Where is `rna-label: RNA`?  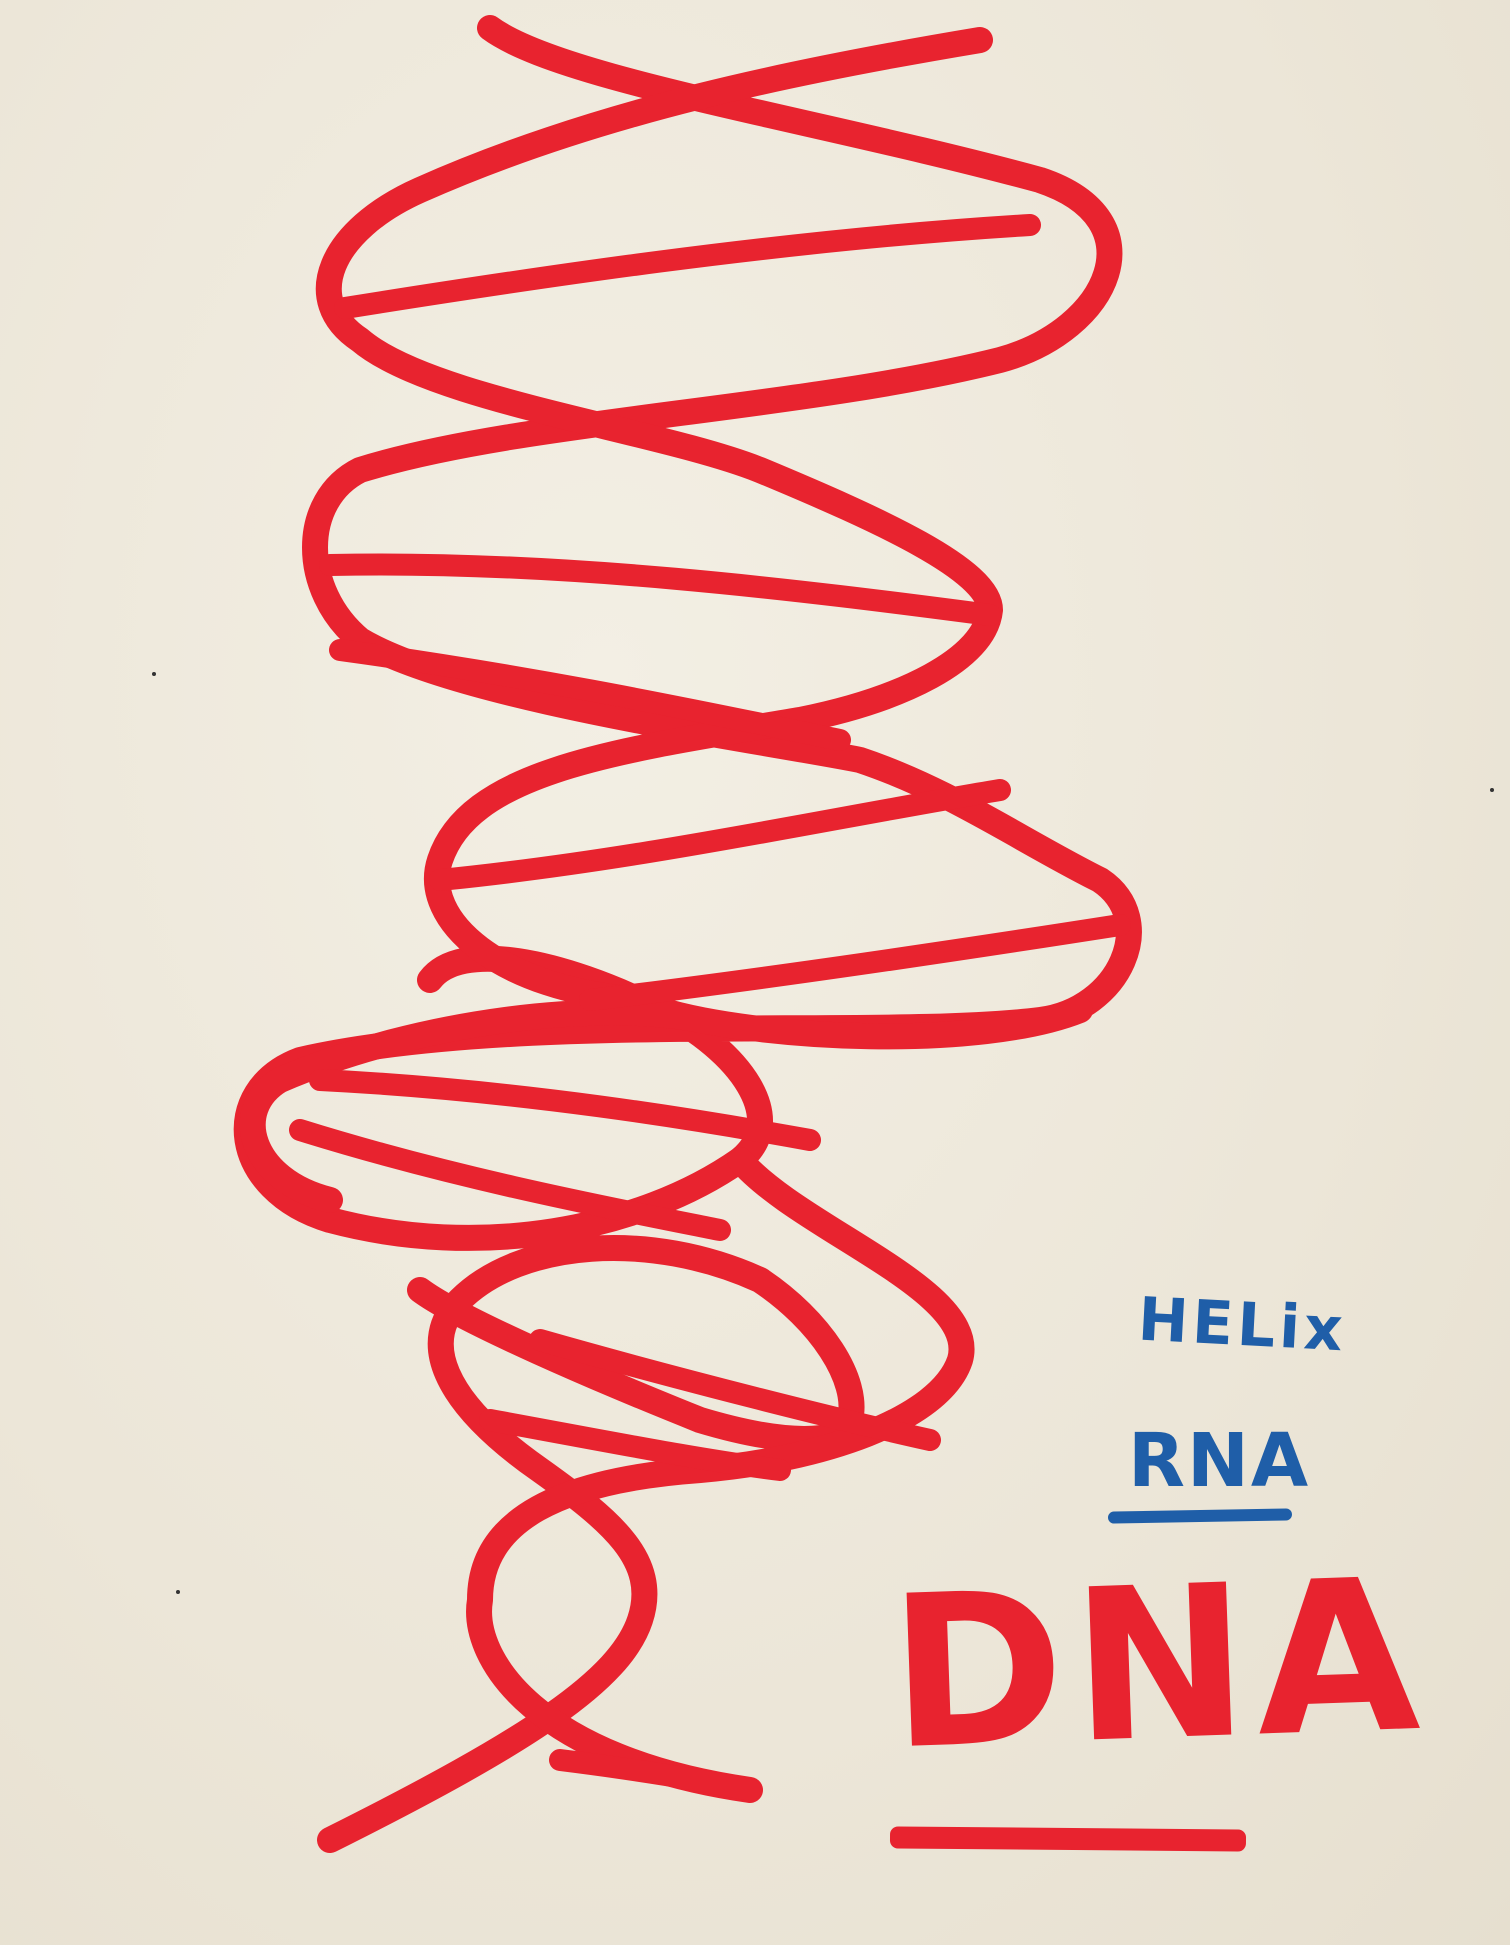
rna-label: RNA is located at coordinates (1219, 1461).